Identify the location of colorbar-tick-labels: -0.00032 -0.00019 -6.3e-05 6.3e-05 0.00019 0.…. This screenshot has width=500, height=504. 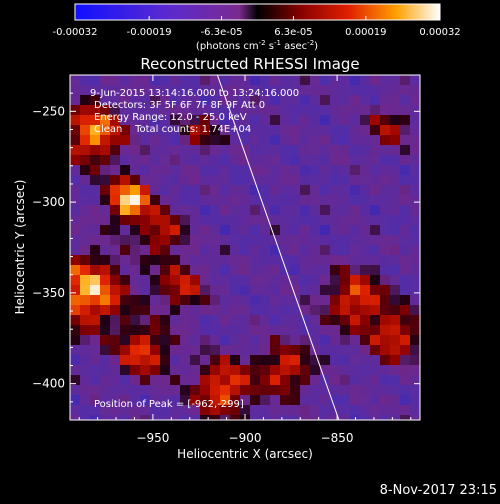
(257, 32).